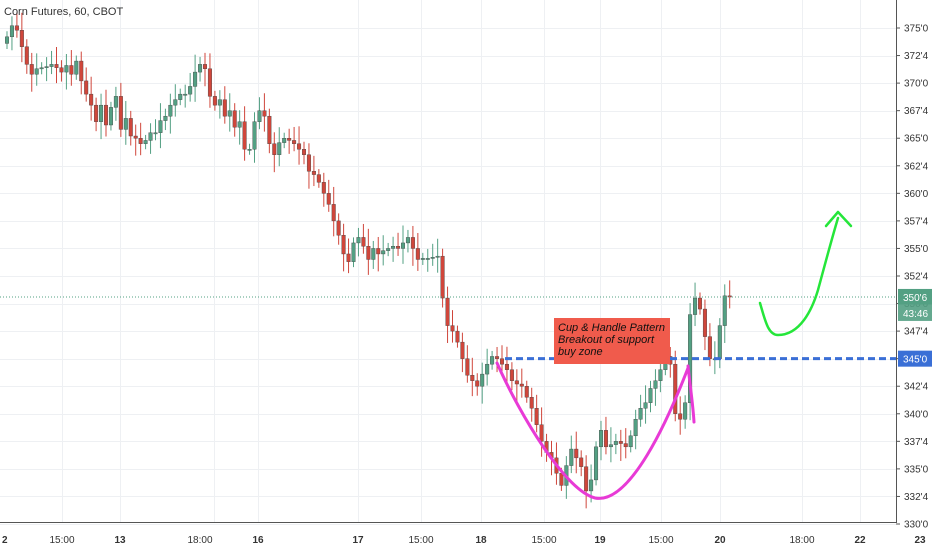  I want to click on price-tick-label: 332'4, so click(916, 497).